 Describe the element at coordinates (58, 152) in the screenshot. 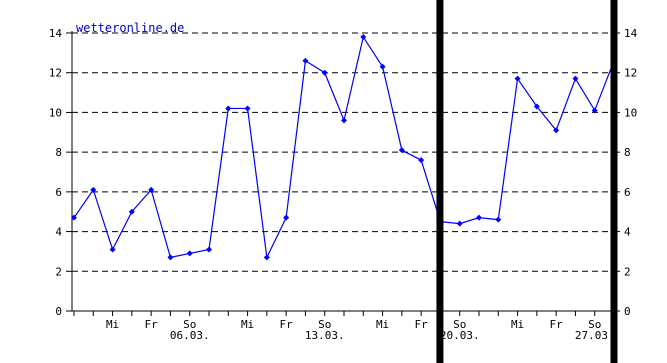

I see `y-tick-label-left: 8` at that location.